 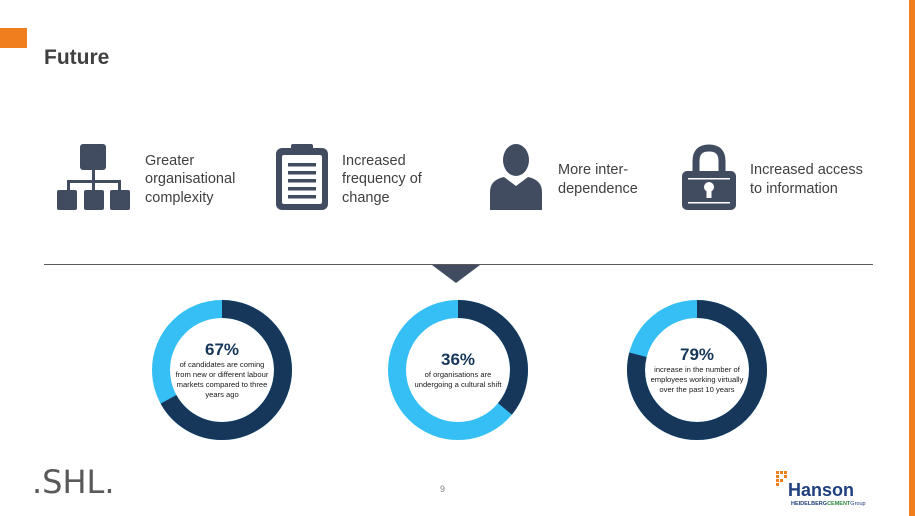 I want to click on stat-percentage: 79%, so click(x=697, y=354).